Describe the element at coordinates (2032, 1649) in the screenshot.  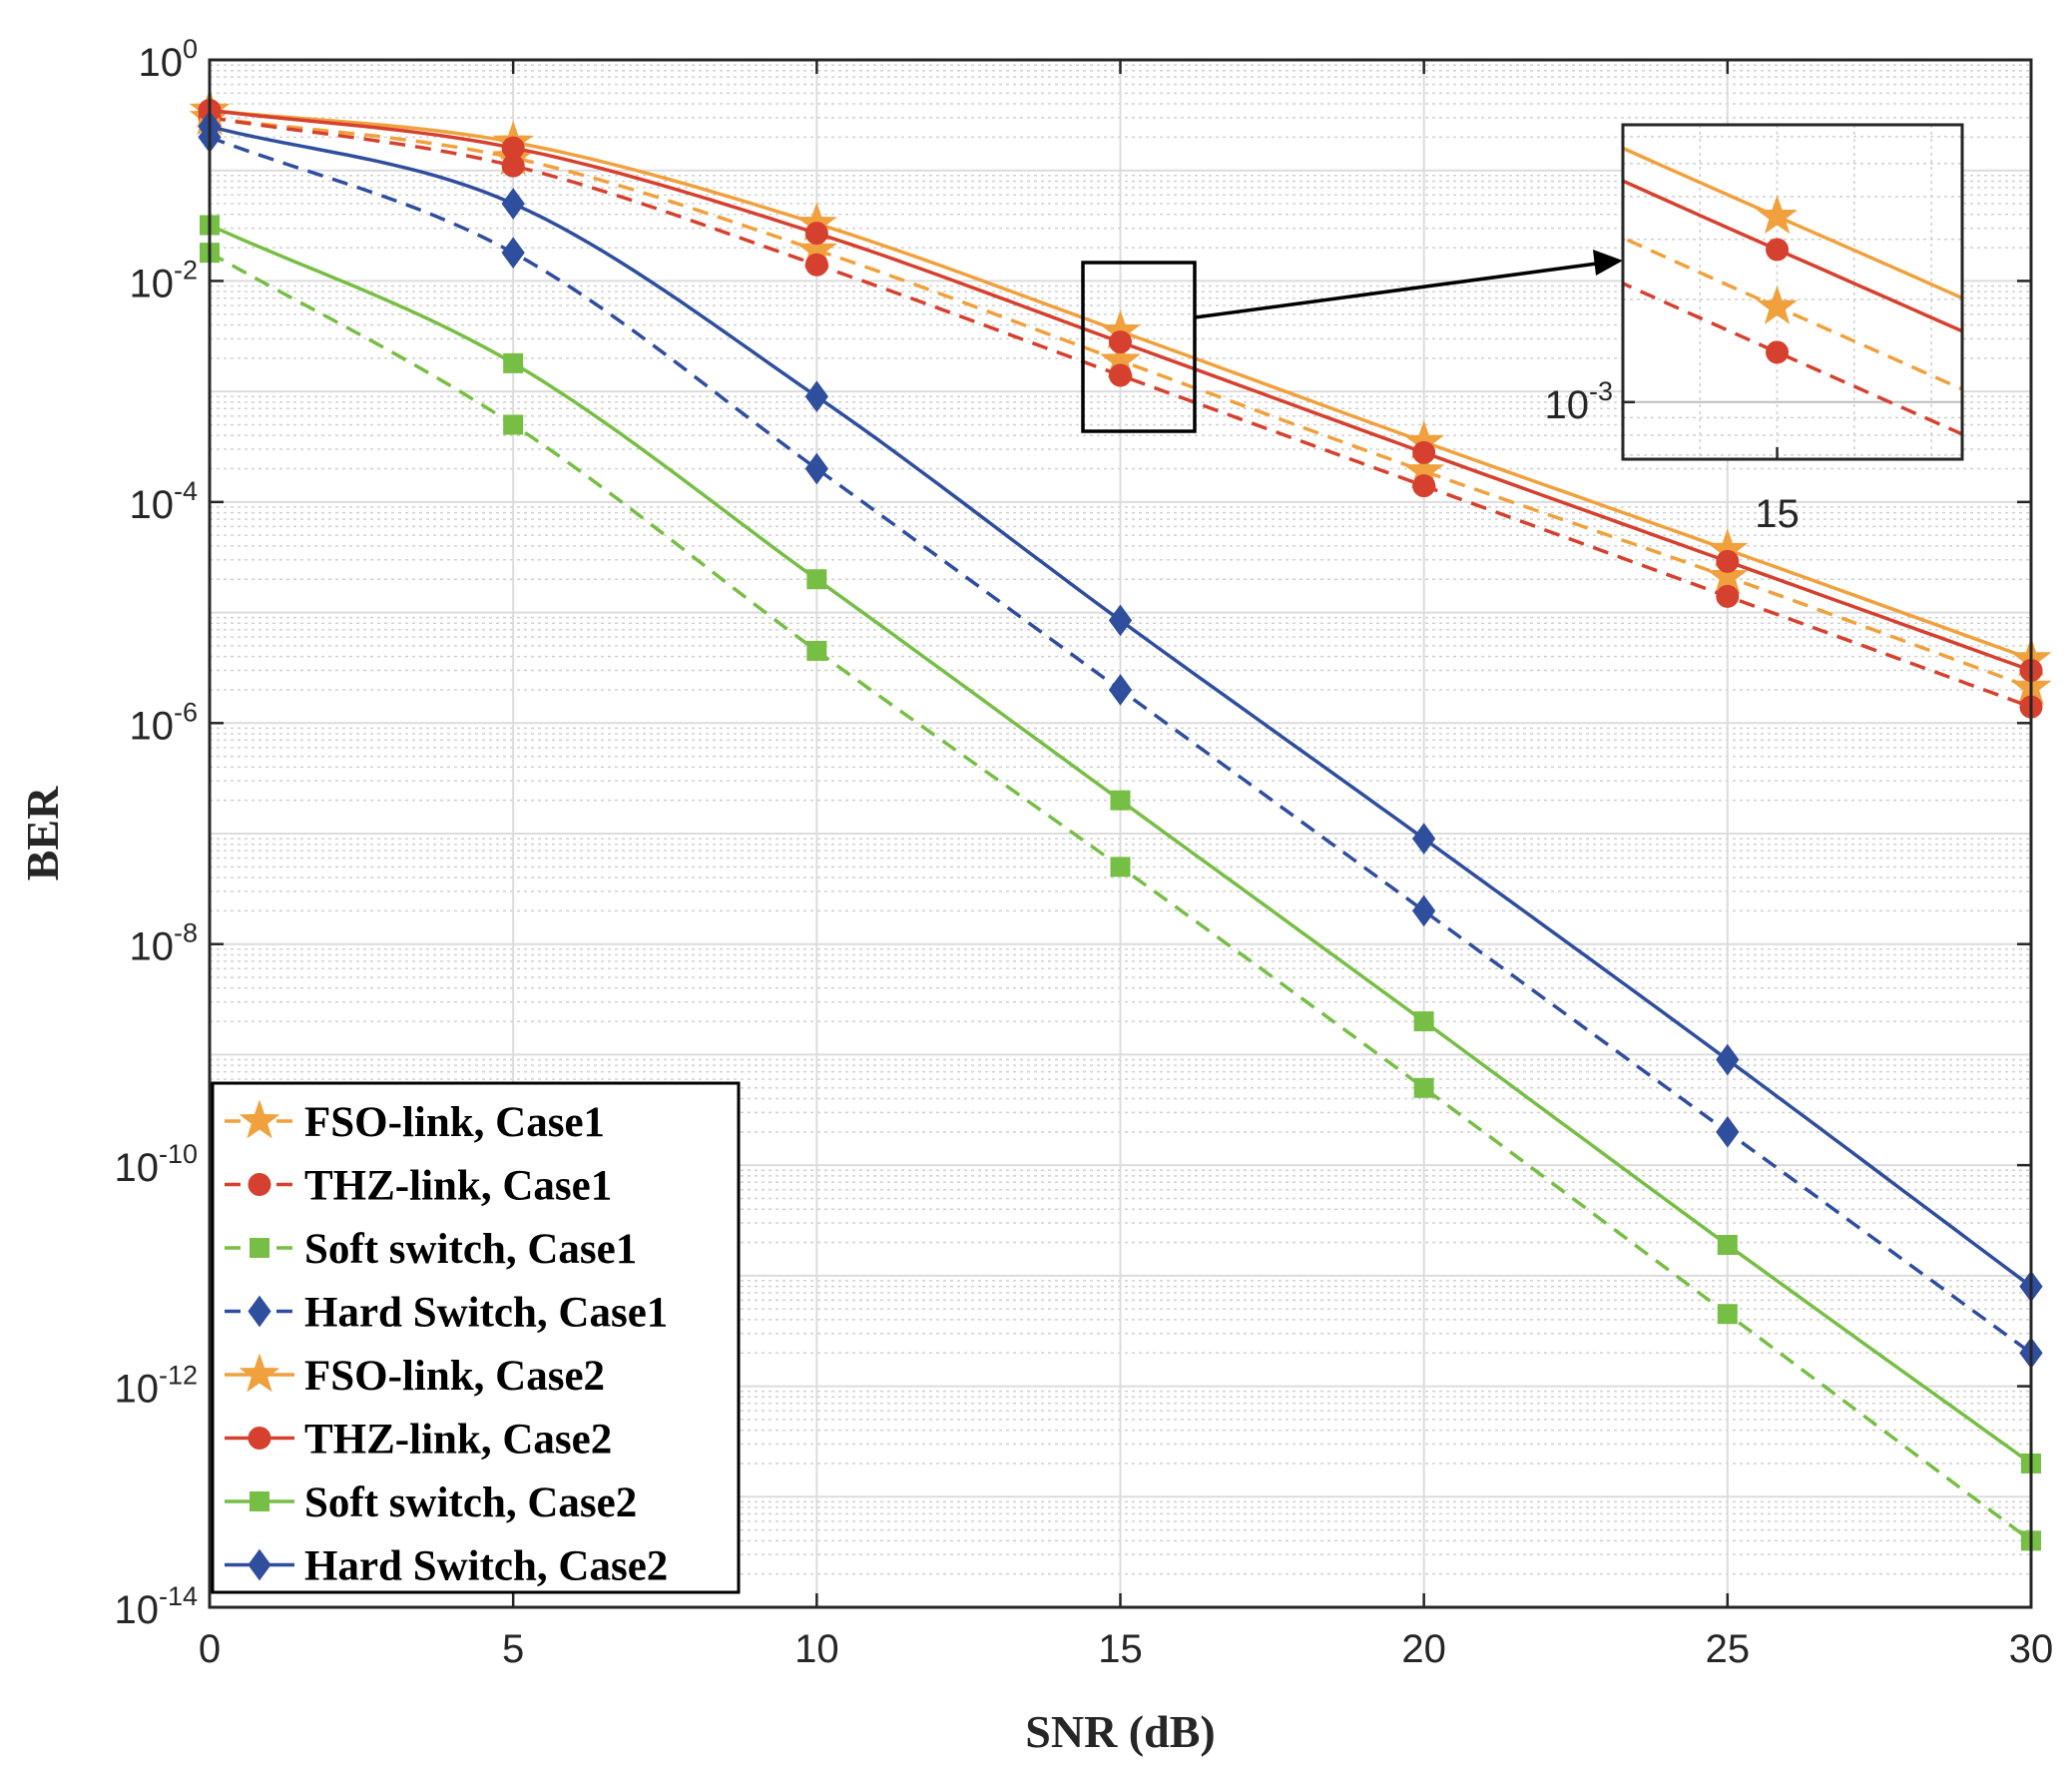
I see `x-tick-label: 30` at that location.